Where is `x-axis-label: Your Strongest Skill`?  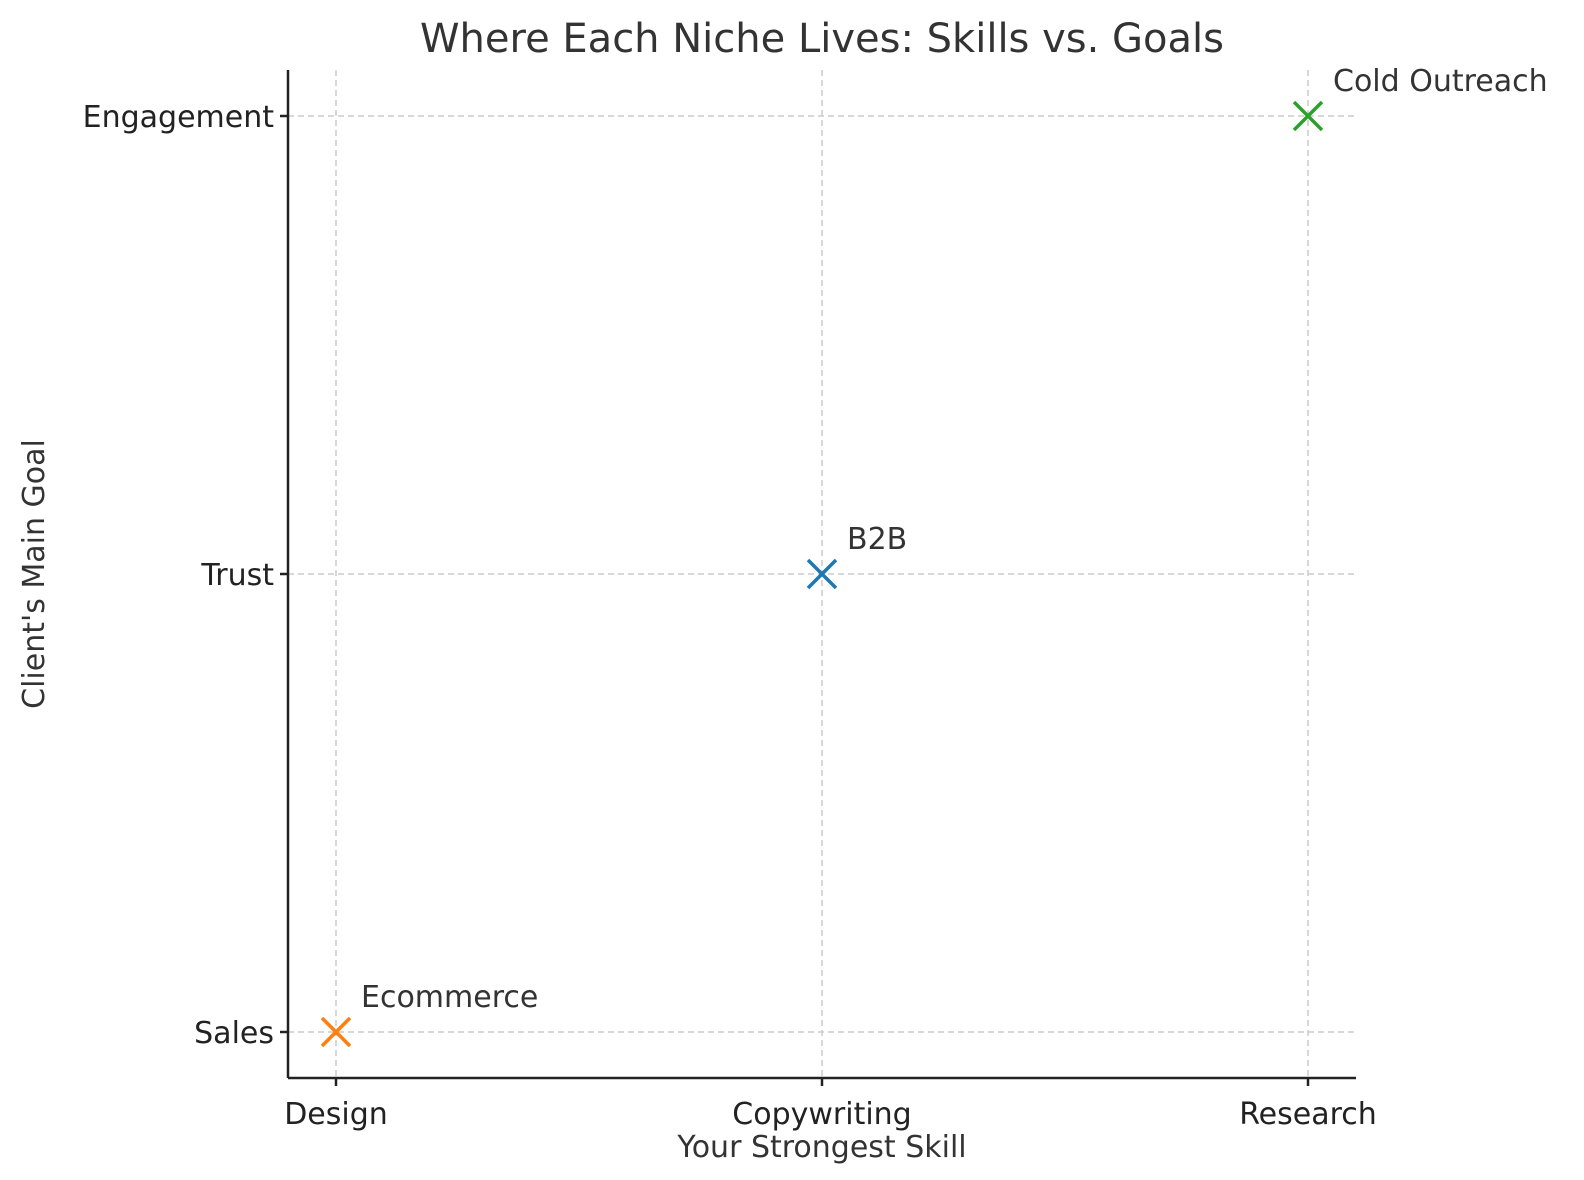 x-axis-label: Your Strongest Skill is located at coordinates (821, 1147).